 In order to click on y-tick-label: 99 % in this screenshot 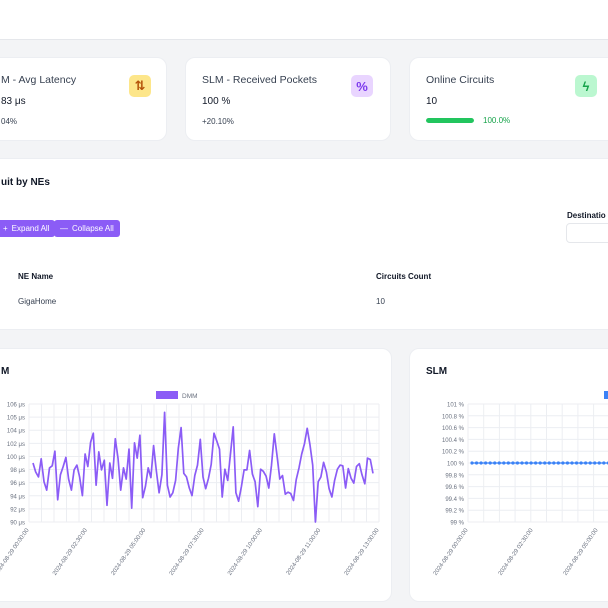, I will do `click(457, 524)`.